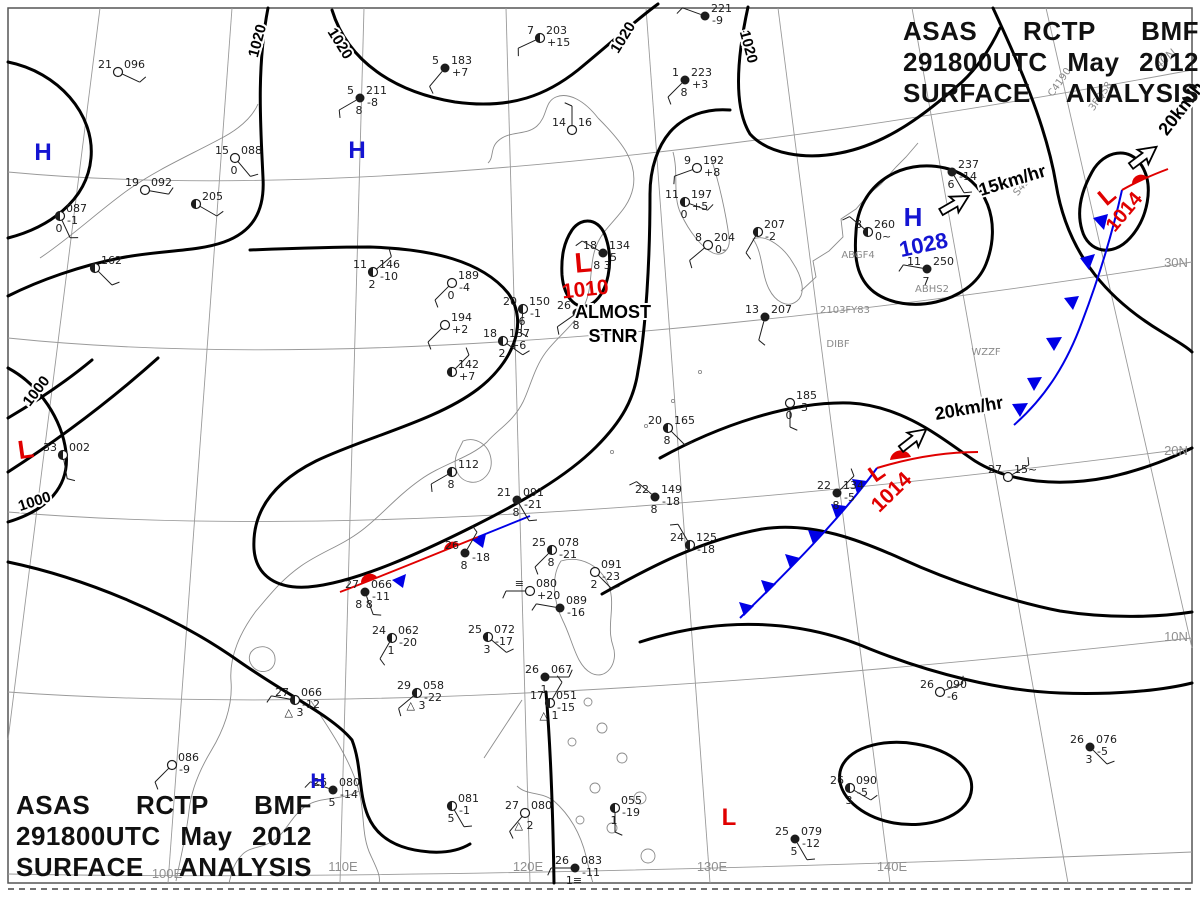 The height and width of the screenshot is (900, 1200). What do you see at coordinates (520, 504) in the screenshot?
I see `station-plot: 21 091-21 8` at bounding box center [520, 504].